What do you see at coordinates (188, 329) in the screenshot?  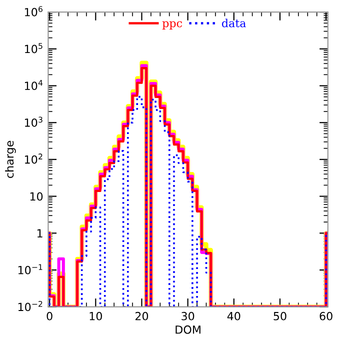 I see `x-axis-title: DOM` at bounding box center [188, 329].